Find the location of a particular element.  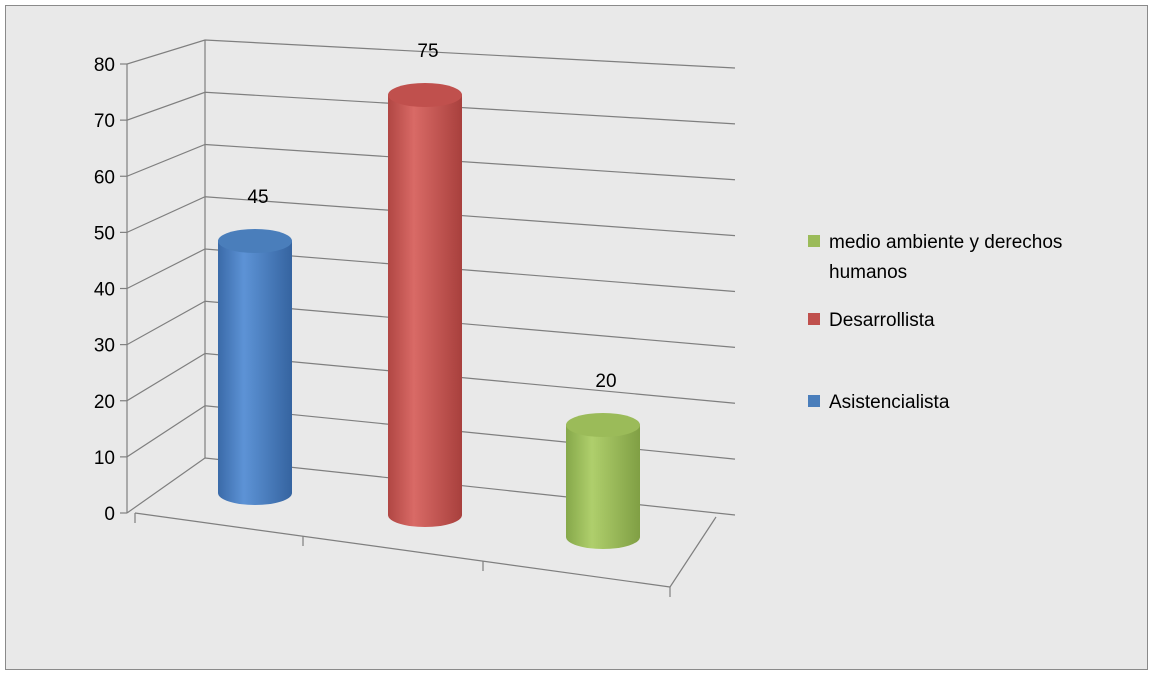

legend-label: medio ambiente y derechos is located at coordinates (945, 242).